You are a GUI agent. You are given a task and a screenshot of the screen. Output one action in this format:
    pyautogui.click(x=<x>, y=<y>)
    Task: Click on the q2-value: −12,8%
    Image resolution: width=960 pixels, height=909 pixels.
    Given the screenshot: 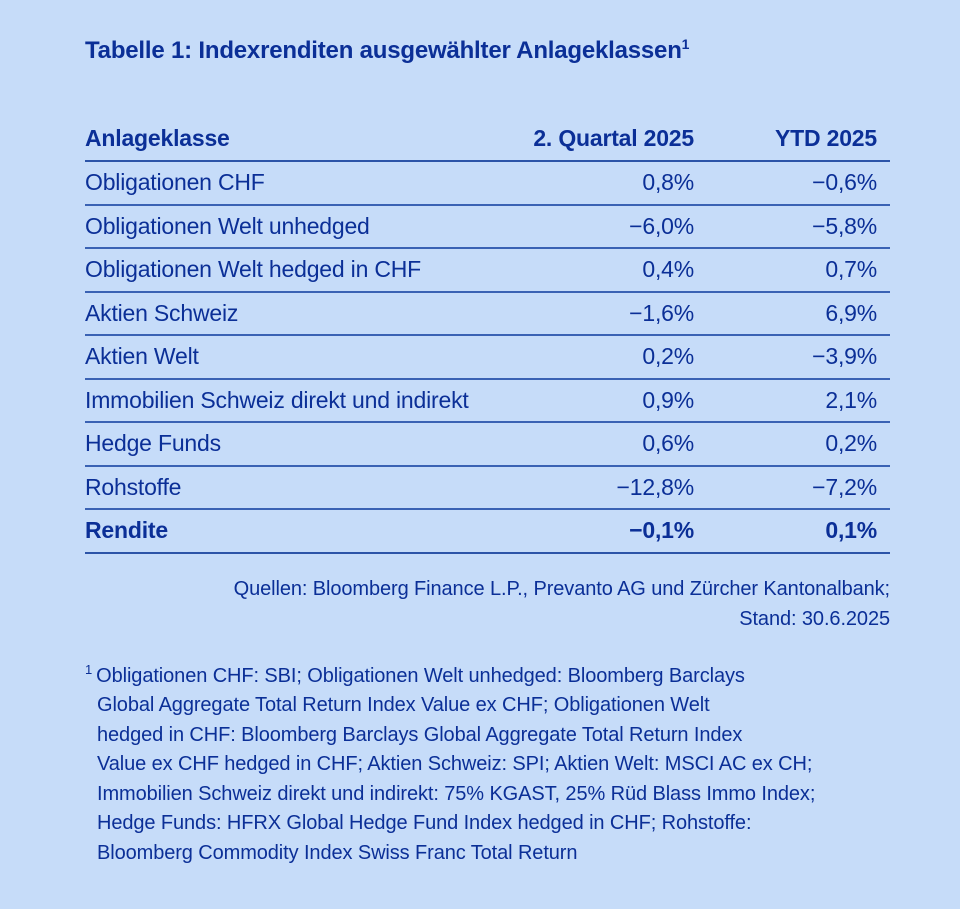 What is the action you would take?
    pyautogui.click(x=599, y=487)
    